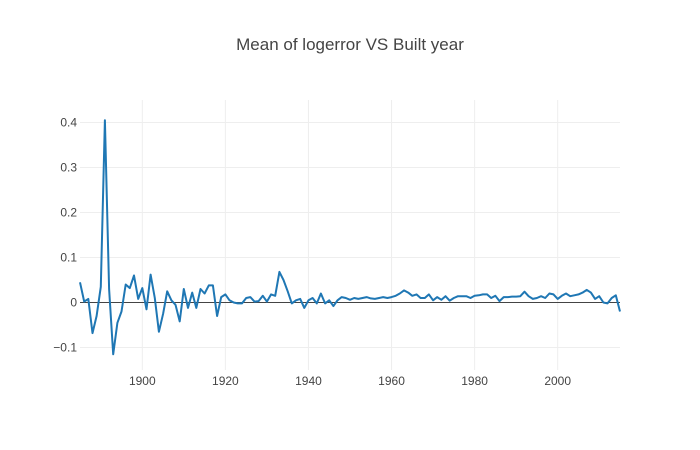 This screenshot has width=700, height=450. What do you see at coordinates (65, 348) in the screenshot?
I see `y-tick-label: −0.1` at bounding box center [65, 348].